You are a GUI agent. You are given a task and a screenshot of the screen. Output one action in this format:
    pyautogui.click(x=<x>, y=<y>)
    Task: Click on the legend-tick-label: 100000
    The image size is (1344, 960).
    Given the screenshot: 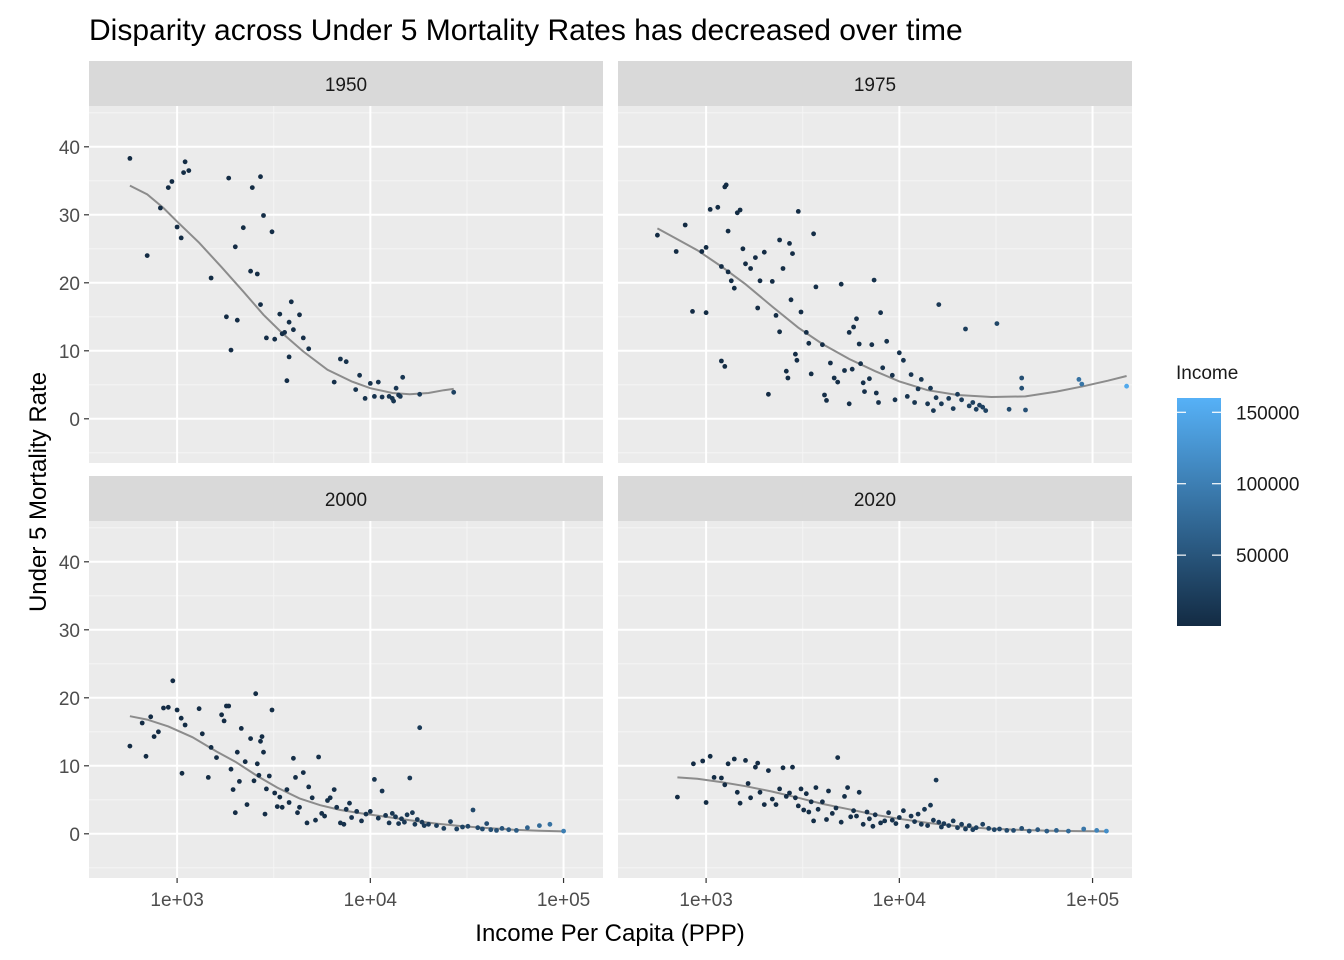 What is the action you would take?
    pyautogui.click(x=1267, y=485)
    